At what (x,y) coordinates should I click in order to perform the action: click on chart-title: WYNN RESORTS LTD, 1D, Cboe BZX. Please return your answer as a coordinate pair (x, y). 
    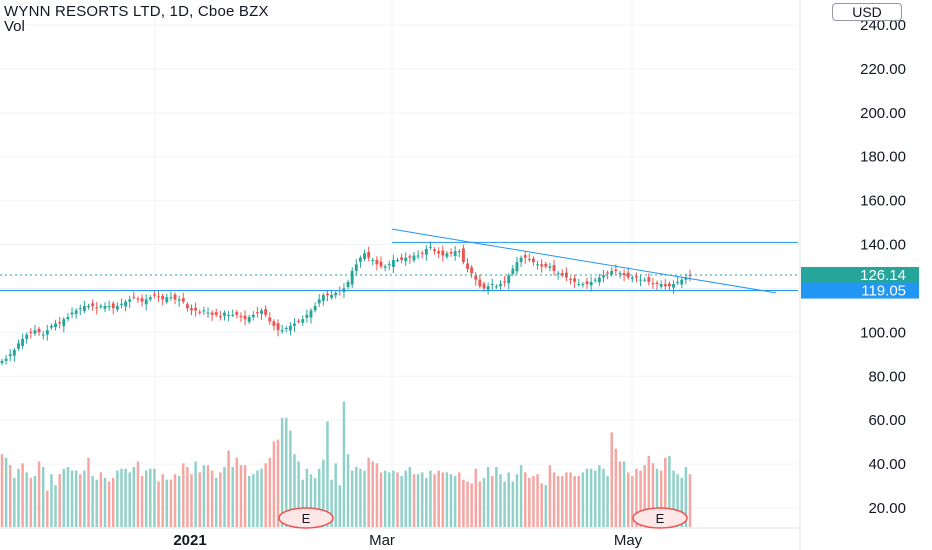
    Looking at the image, I should click on (136, 11).